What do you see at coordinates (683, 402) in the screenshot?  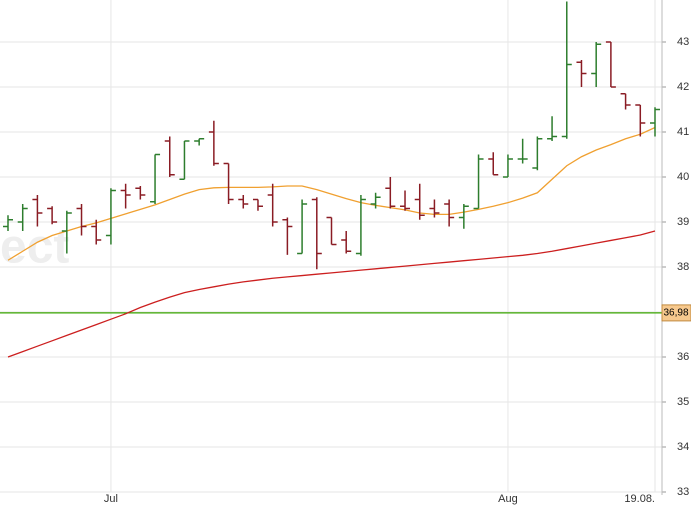 I see `y-tick-label: 35` at bounding box center [683, 402].